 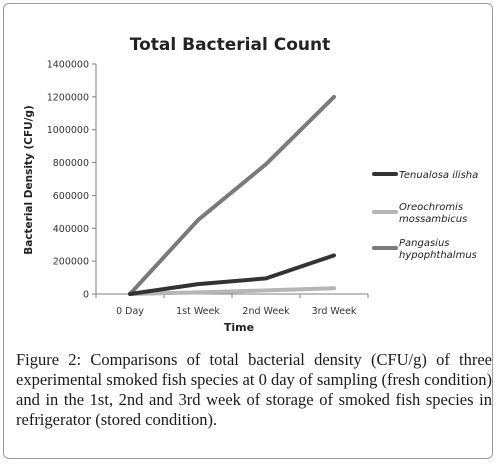 What do you see at coordinates (438, 175) in the screenshot?
I see `legend-label: Tenualosa ilisha` at bounding box center [438, 175].